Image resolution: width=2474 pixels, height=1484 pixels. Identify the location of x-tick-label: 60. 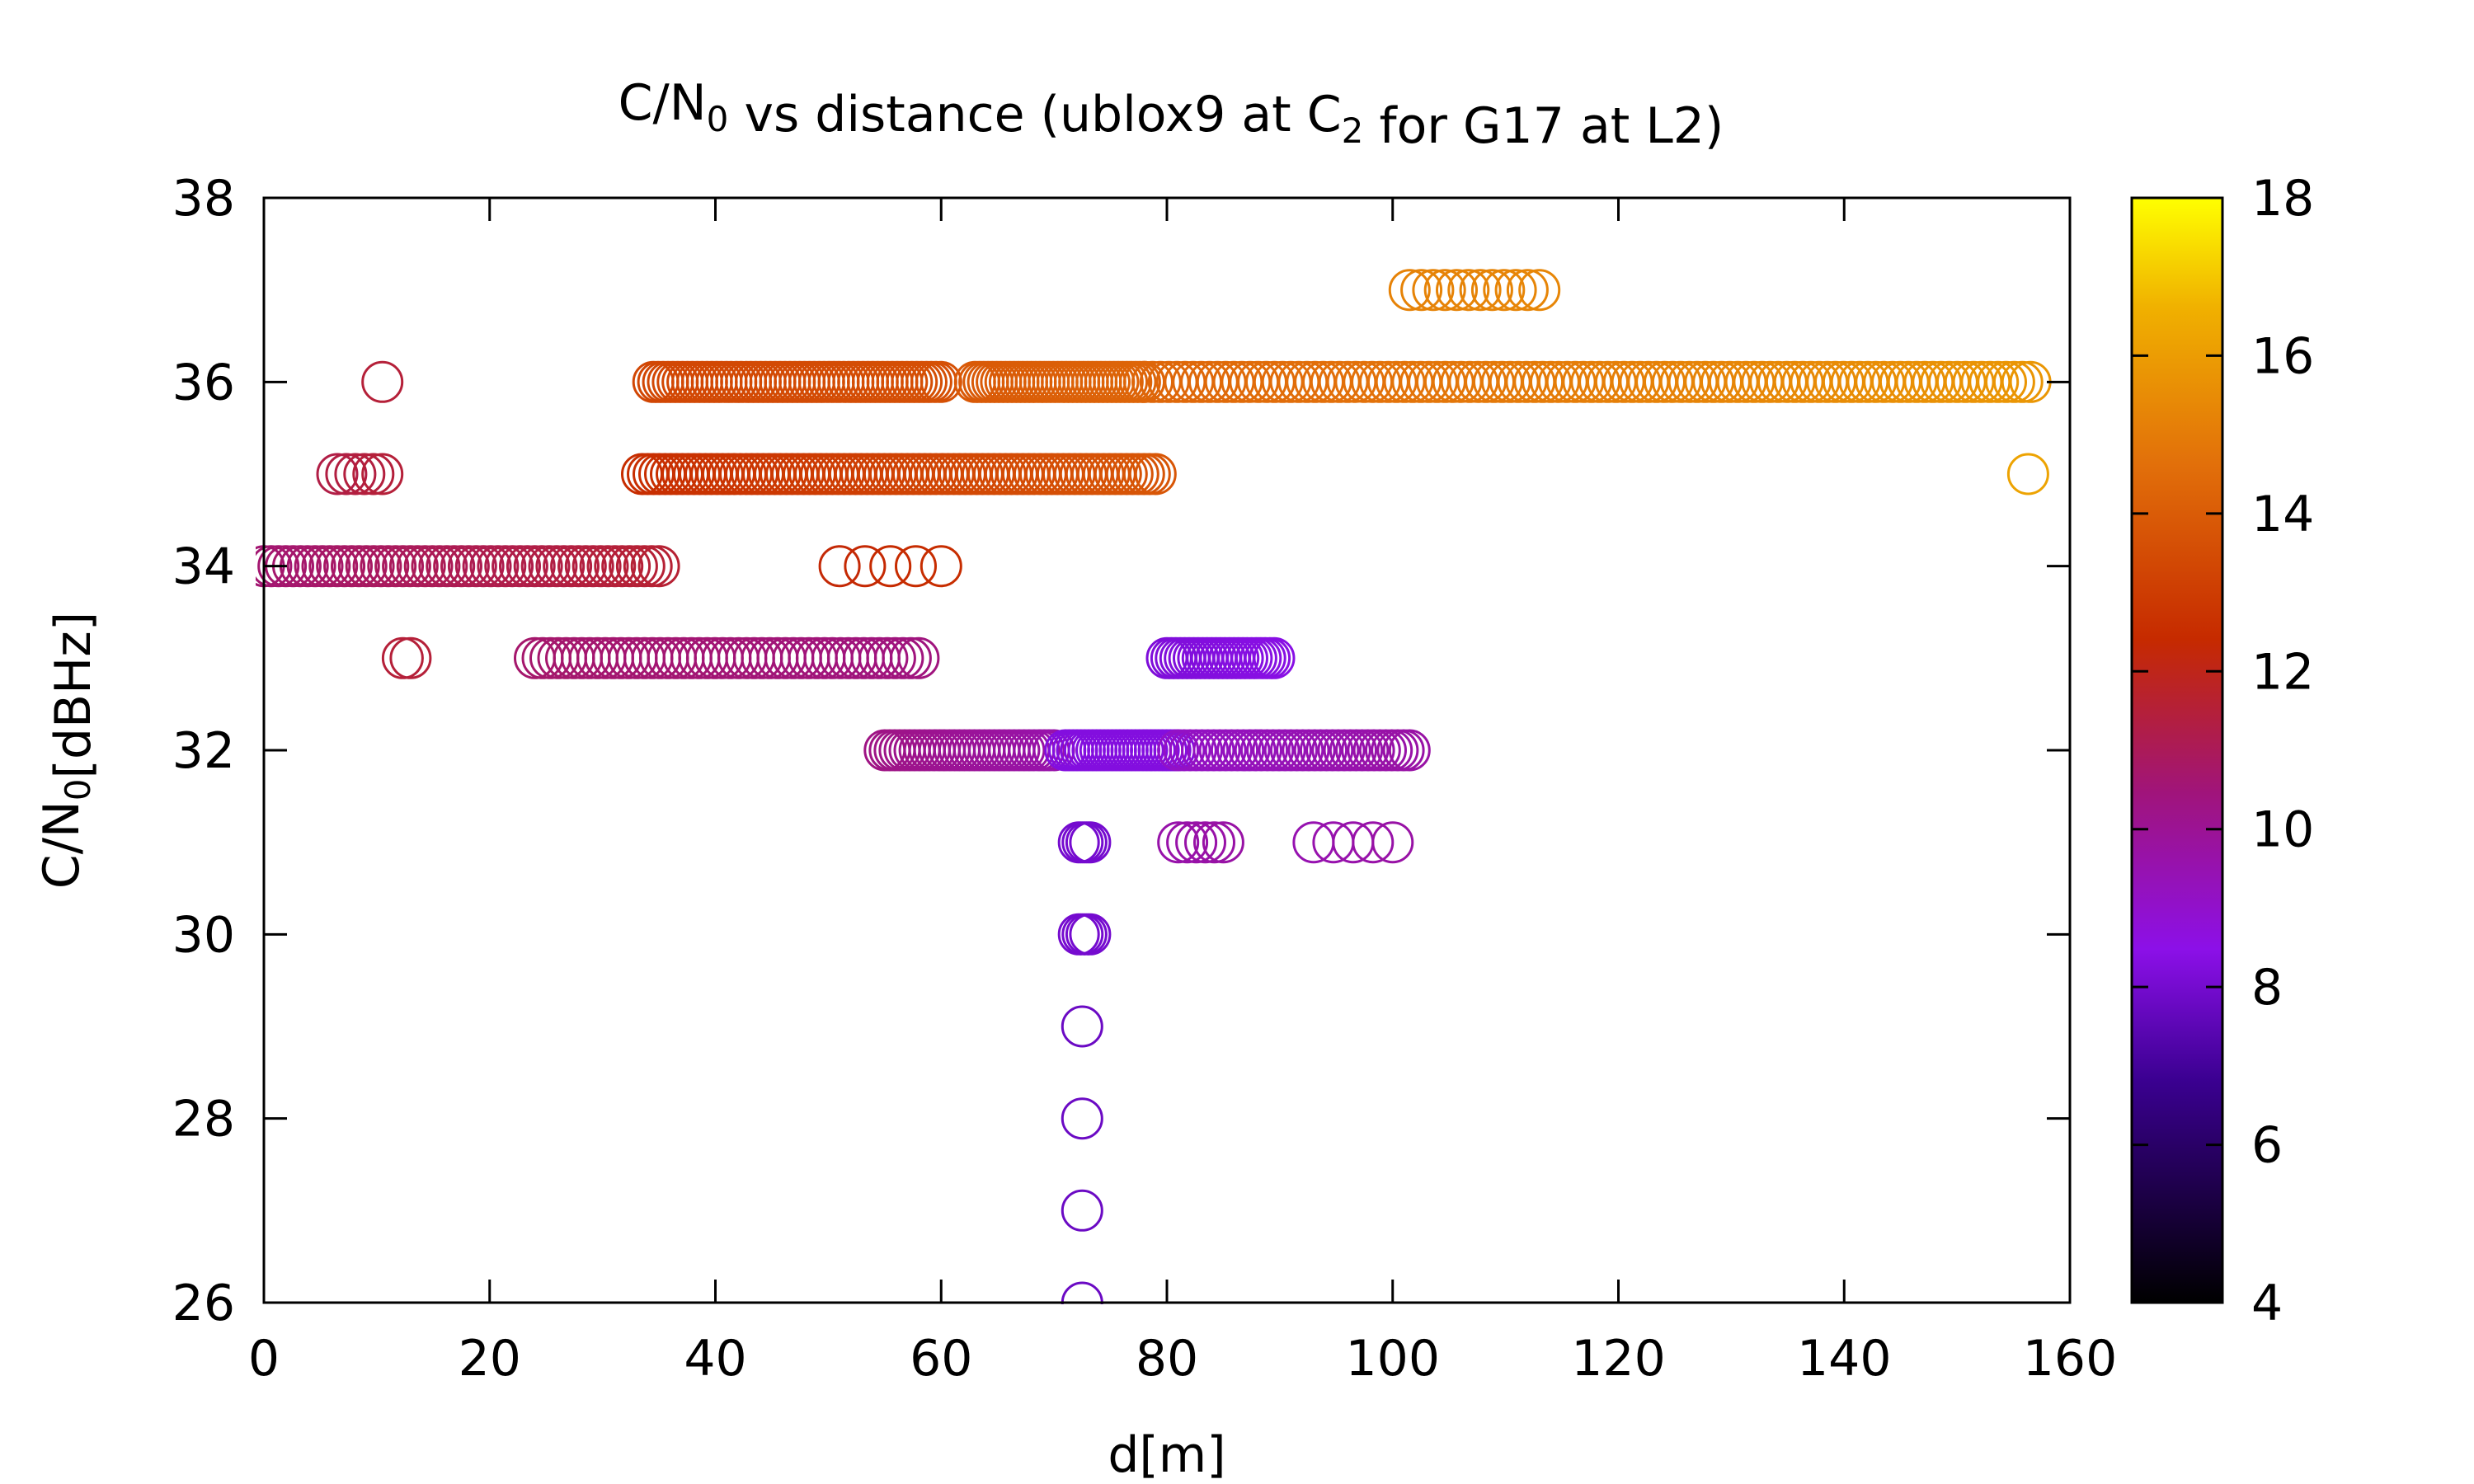
(941, 1359).